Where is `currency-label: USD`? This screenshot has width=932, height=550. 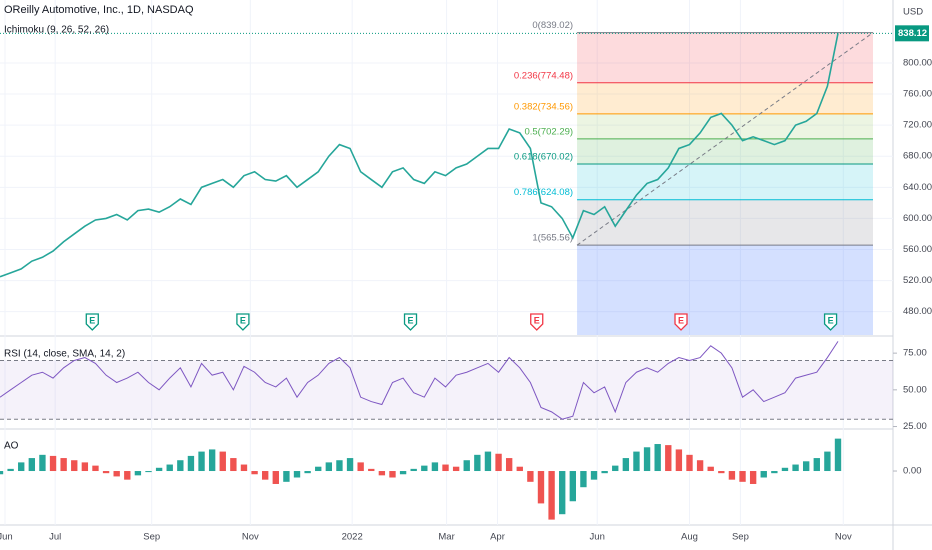
currency-label: USD is located at coordinates (913, 12).